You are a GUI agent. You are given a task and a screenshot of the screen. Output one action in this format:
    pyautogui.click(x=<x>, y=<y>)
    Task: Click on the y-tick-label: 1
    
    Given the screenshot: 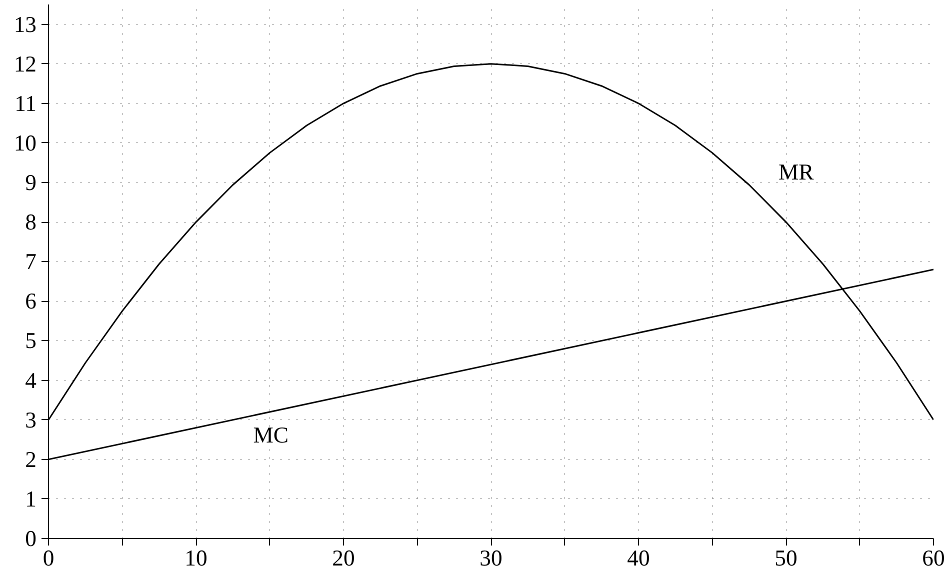 What is the action you would take?
    pyautogui.click(x=30, y=499)
    